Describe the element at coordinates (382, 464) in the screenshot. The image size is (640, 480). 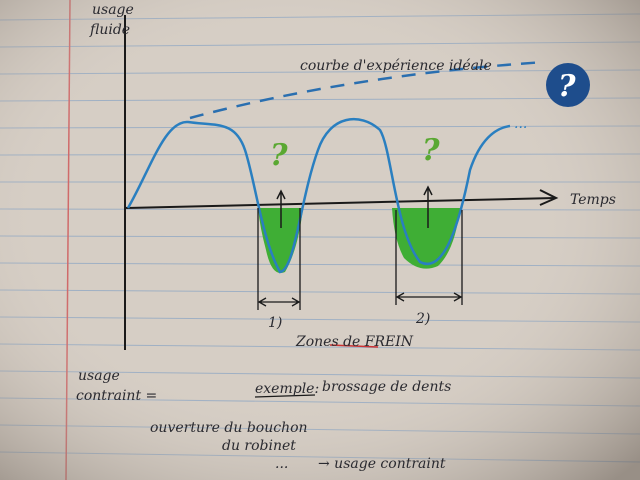
I see `example-line: → usage contraint` at that location.